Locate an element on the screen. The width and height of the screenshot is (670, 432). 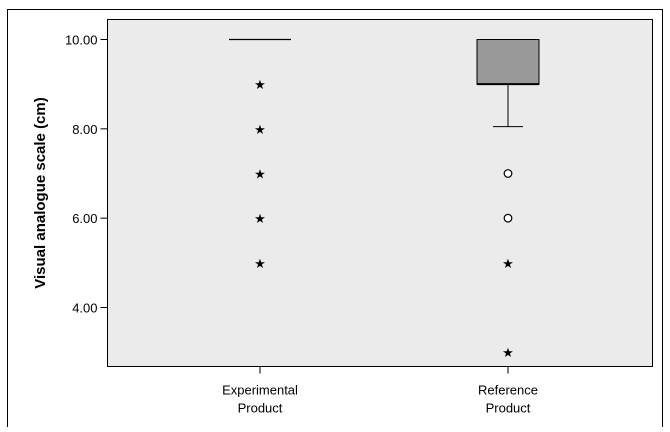
x-tick-label: Reference Product is located at coordinates (508, 399).